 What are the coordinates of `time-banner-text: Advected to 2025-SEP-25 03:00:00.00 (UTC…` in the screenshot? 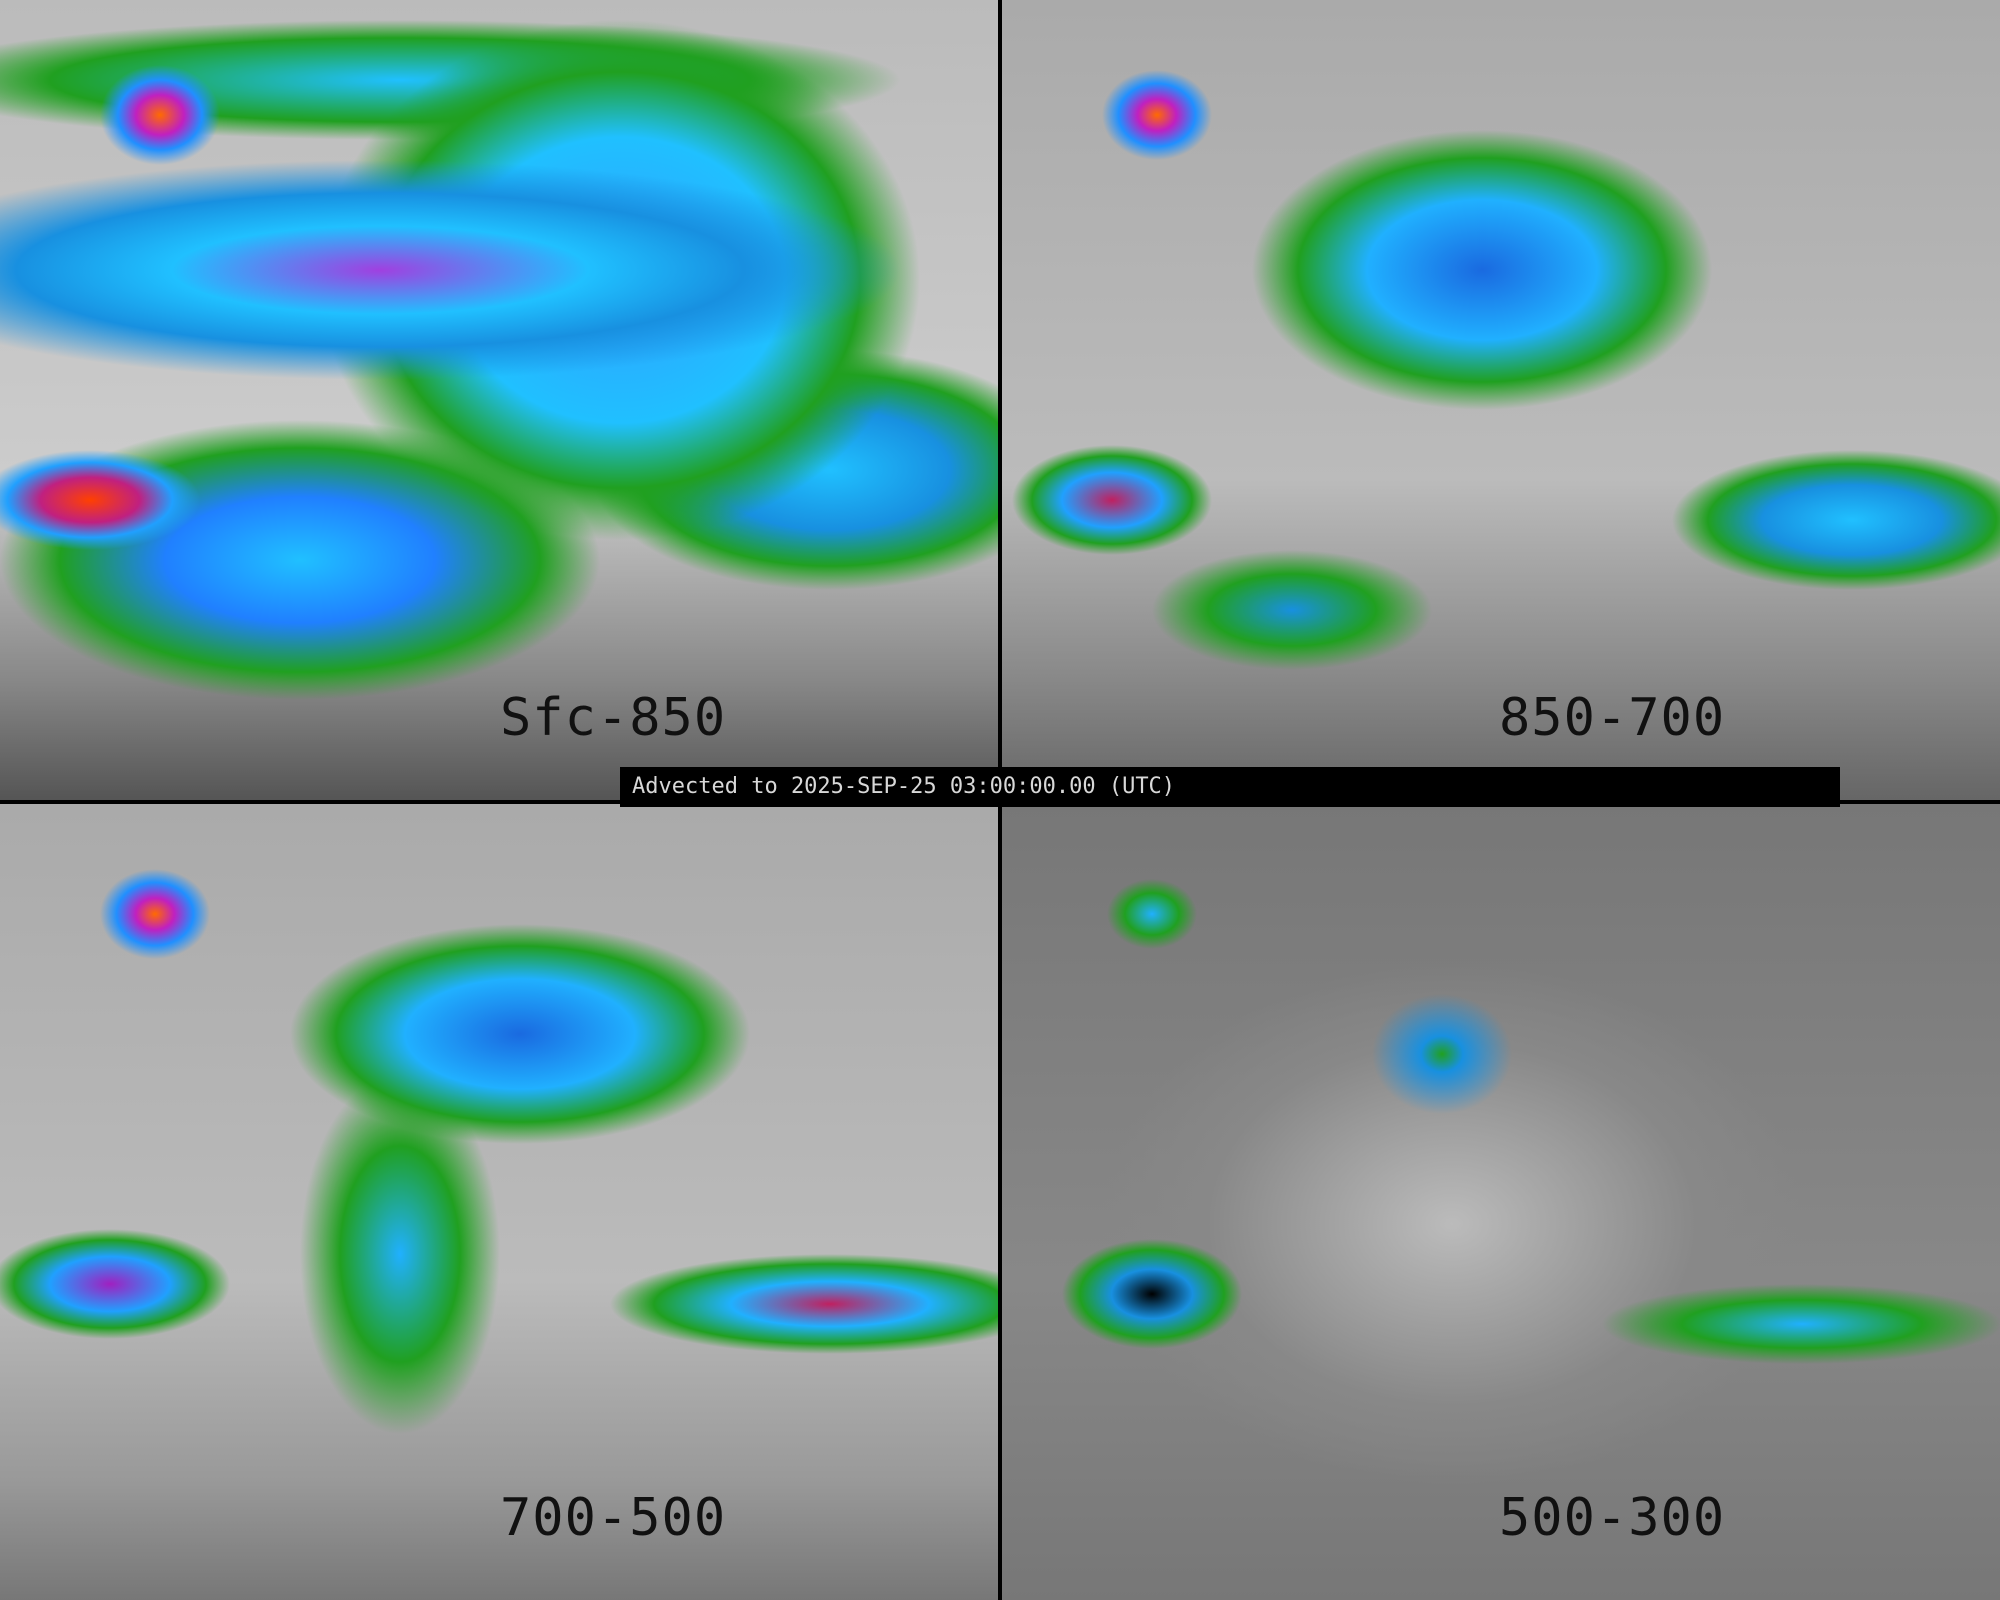 It's located at (904, 786).